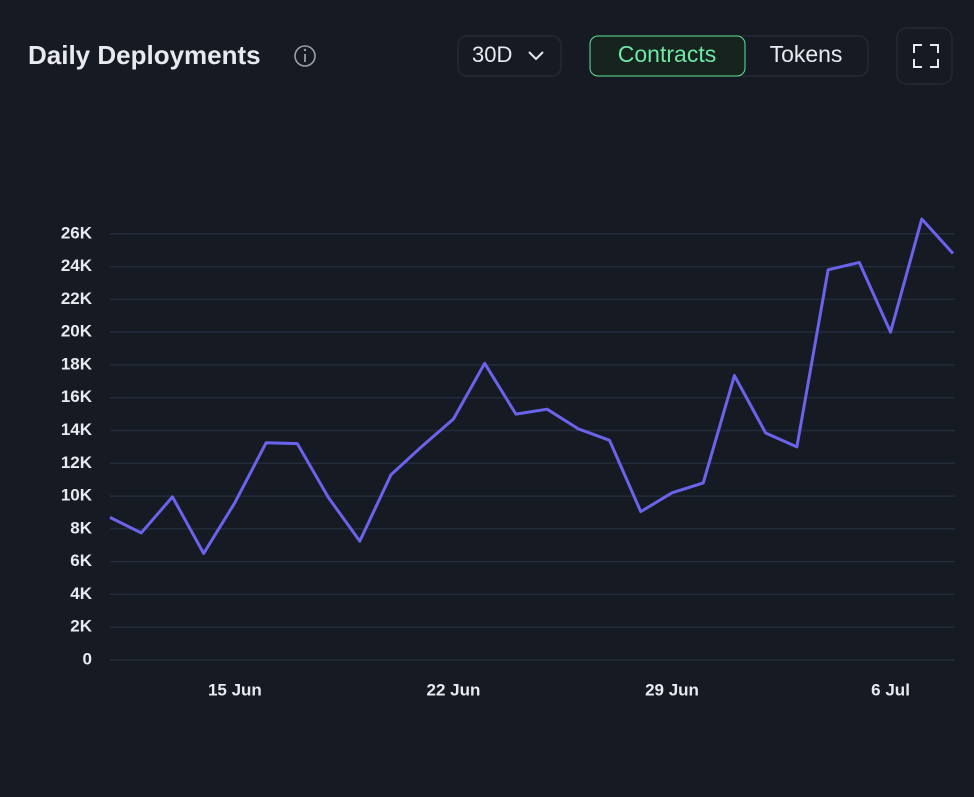 The width and height of the screenshot is (974, 797). I want to click on y-tick-label: 16K, so click(77, 396).